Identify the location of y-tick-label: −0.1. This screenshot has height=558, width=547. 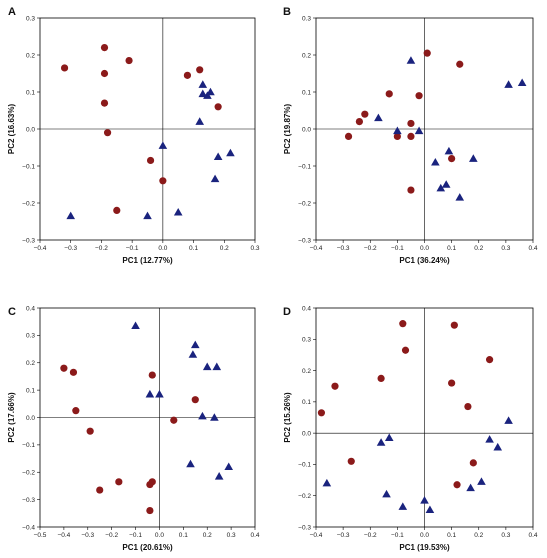
(28, 166).